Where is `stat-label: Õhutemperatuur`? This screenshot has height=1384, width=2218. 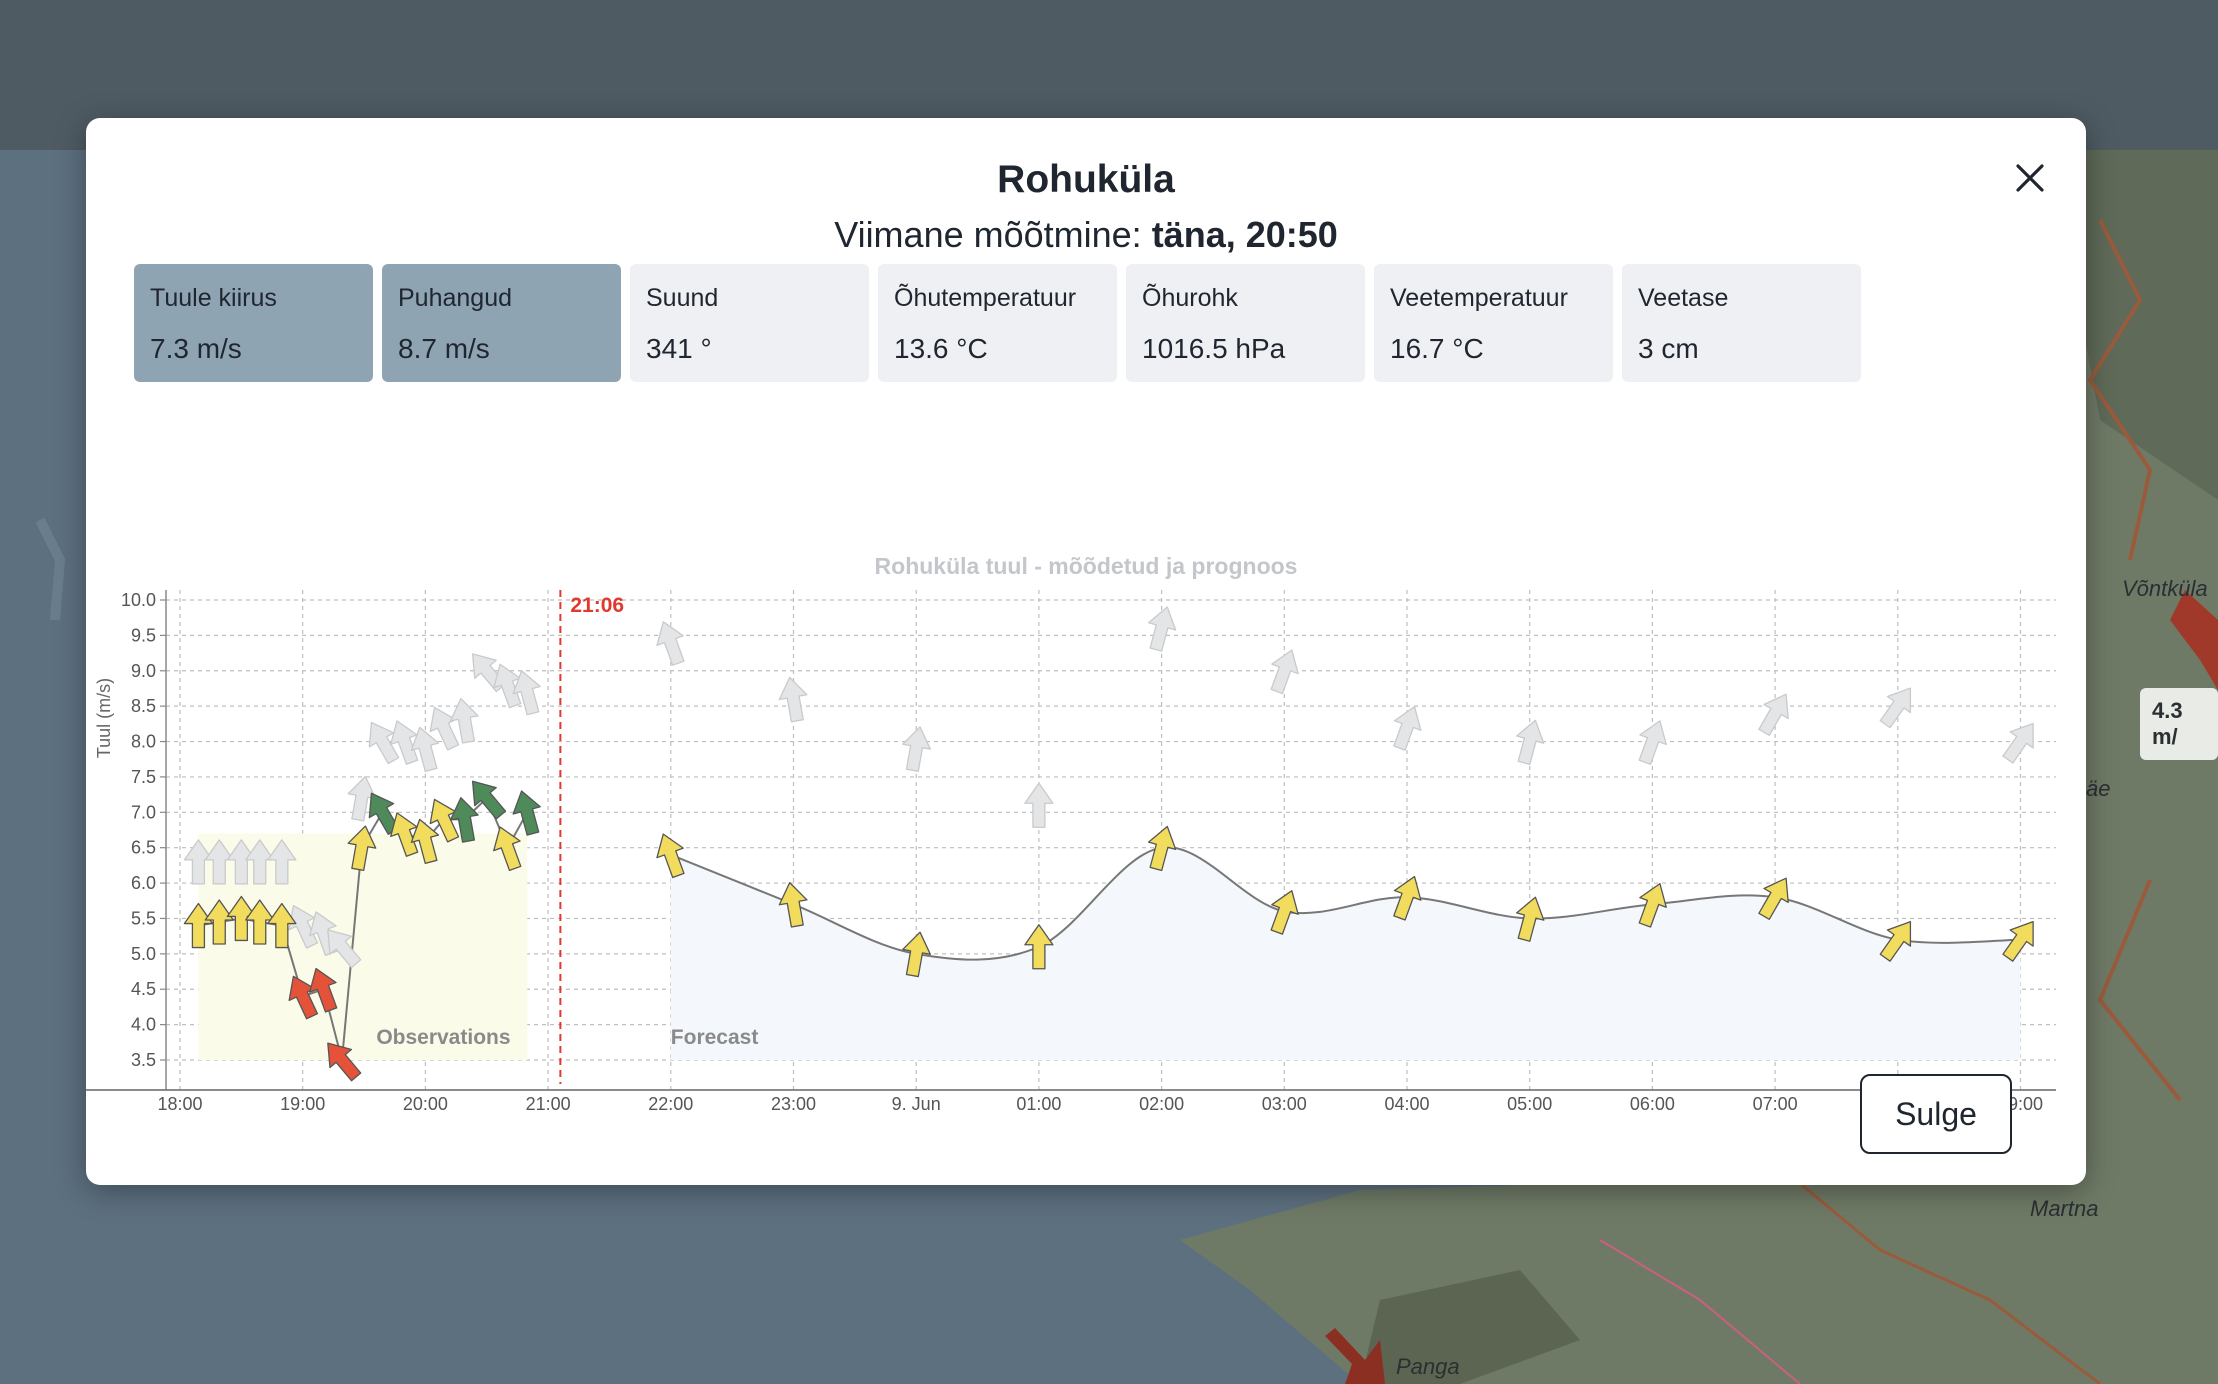 stat-label: Õhutemperatuur is located at coordinates (985, 298).